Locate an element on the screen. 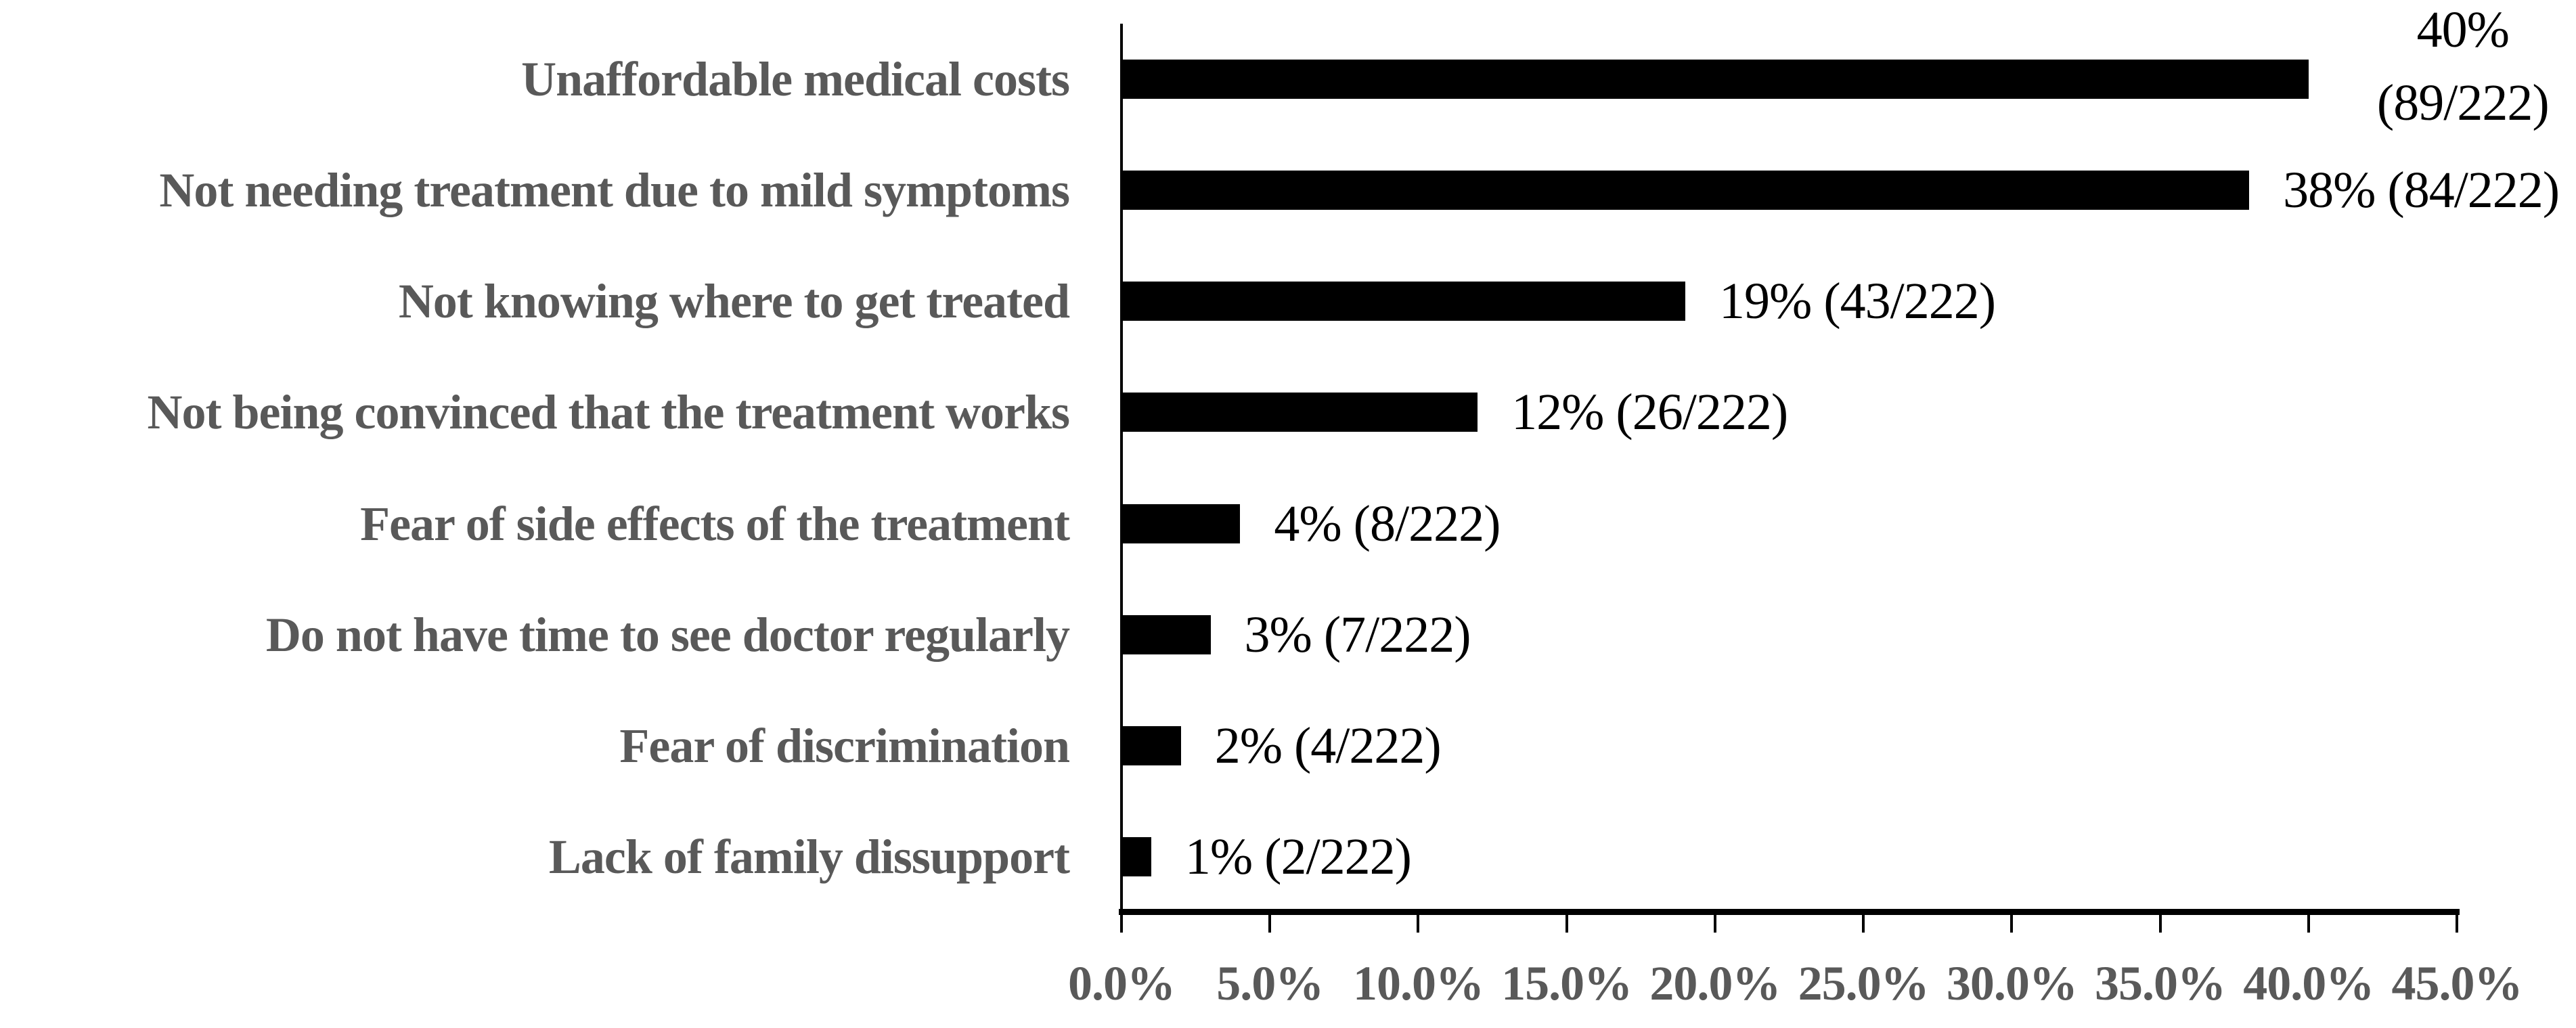 Image resolution: width=2576 pixels, height=1028 pixels. x-axis-tick-label: 30.0% is located at coordinates (2012, 983).